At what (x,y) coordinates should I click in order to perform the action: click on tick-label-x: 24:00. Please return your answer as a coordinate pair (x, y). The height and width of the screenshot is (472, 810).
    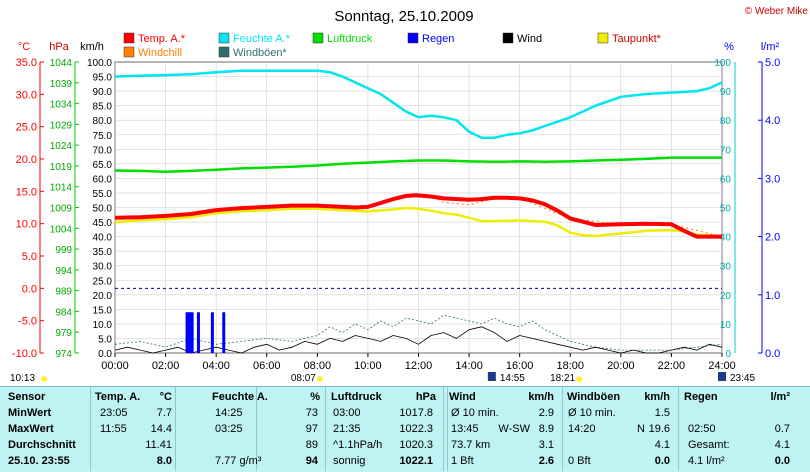
    Looking at the image, I should click on (722, 366).